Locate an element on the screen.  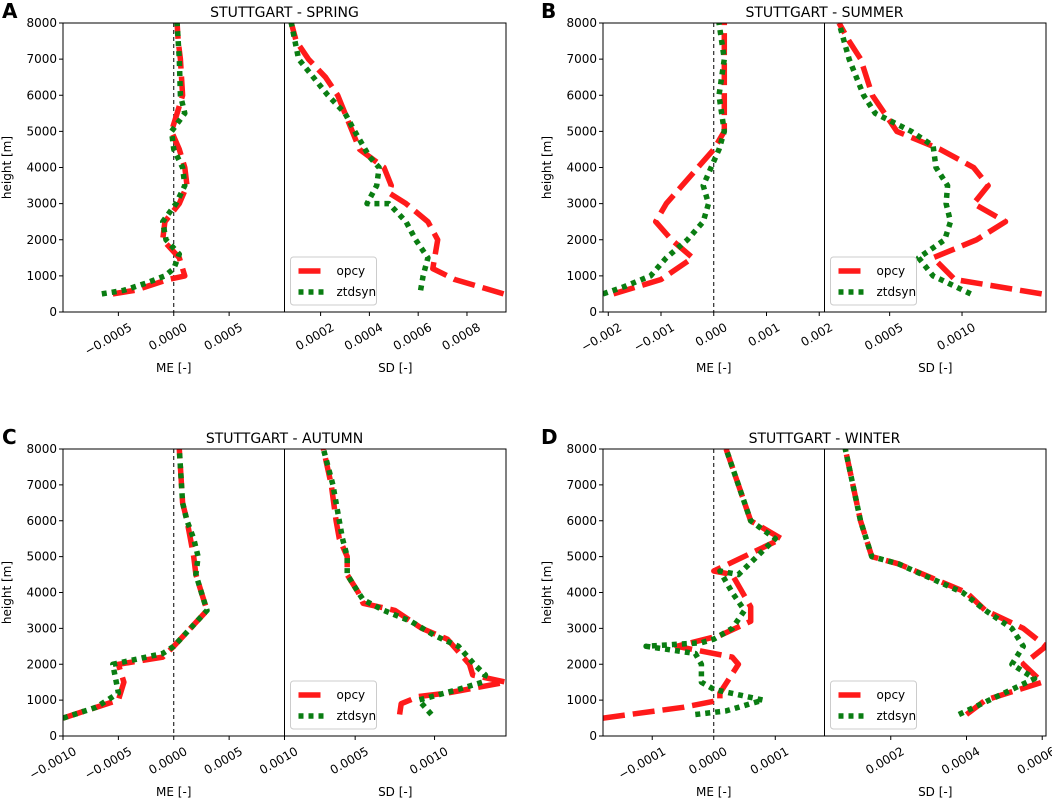
panel-title: STUTTGART - SUMMER is located at coordinates (824, 13).